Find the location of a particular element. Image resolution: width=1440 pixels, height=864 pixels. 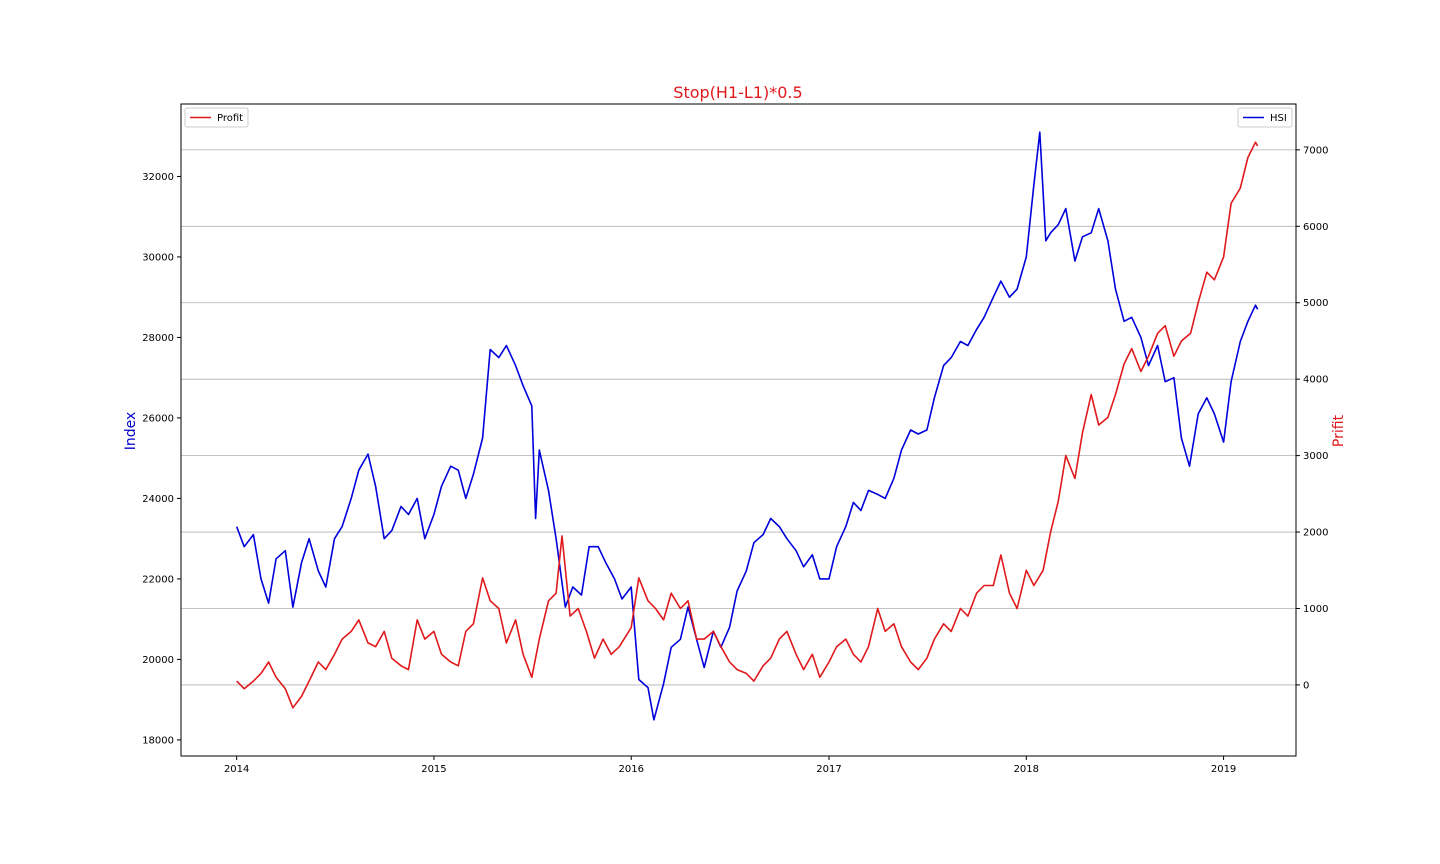

y-left-tick-label: 18000 is located at coordinates (158, 740).